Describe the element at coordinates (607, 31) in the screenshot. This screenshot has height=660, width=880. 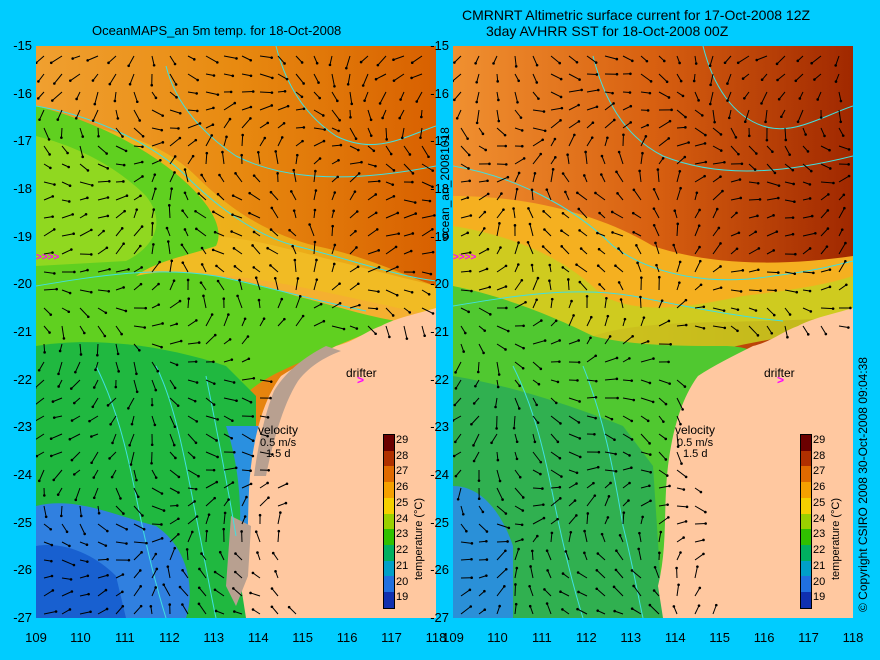
I see `right-map-title-line2: 3day AVHRR SST for 18-Oct-2008 00Z` at that location.